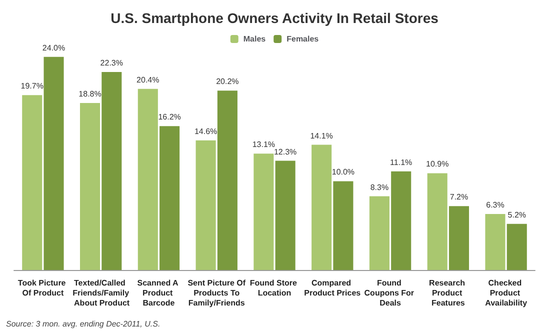  What do you see at coordinates (390, 293) in the screenshot?
I see `x-tick-label: Found Coupons For Deals` at bounding box center [390, 293].